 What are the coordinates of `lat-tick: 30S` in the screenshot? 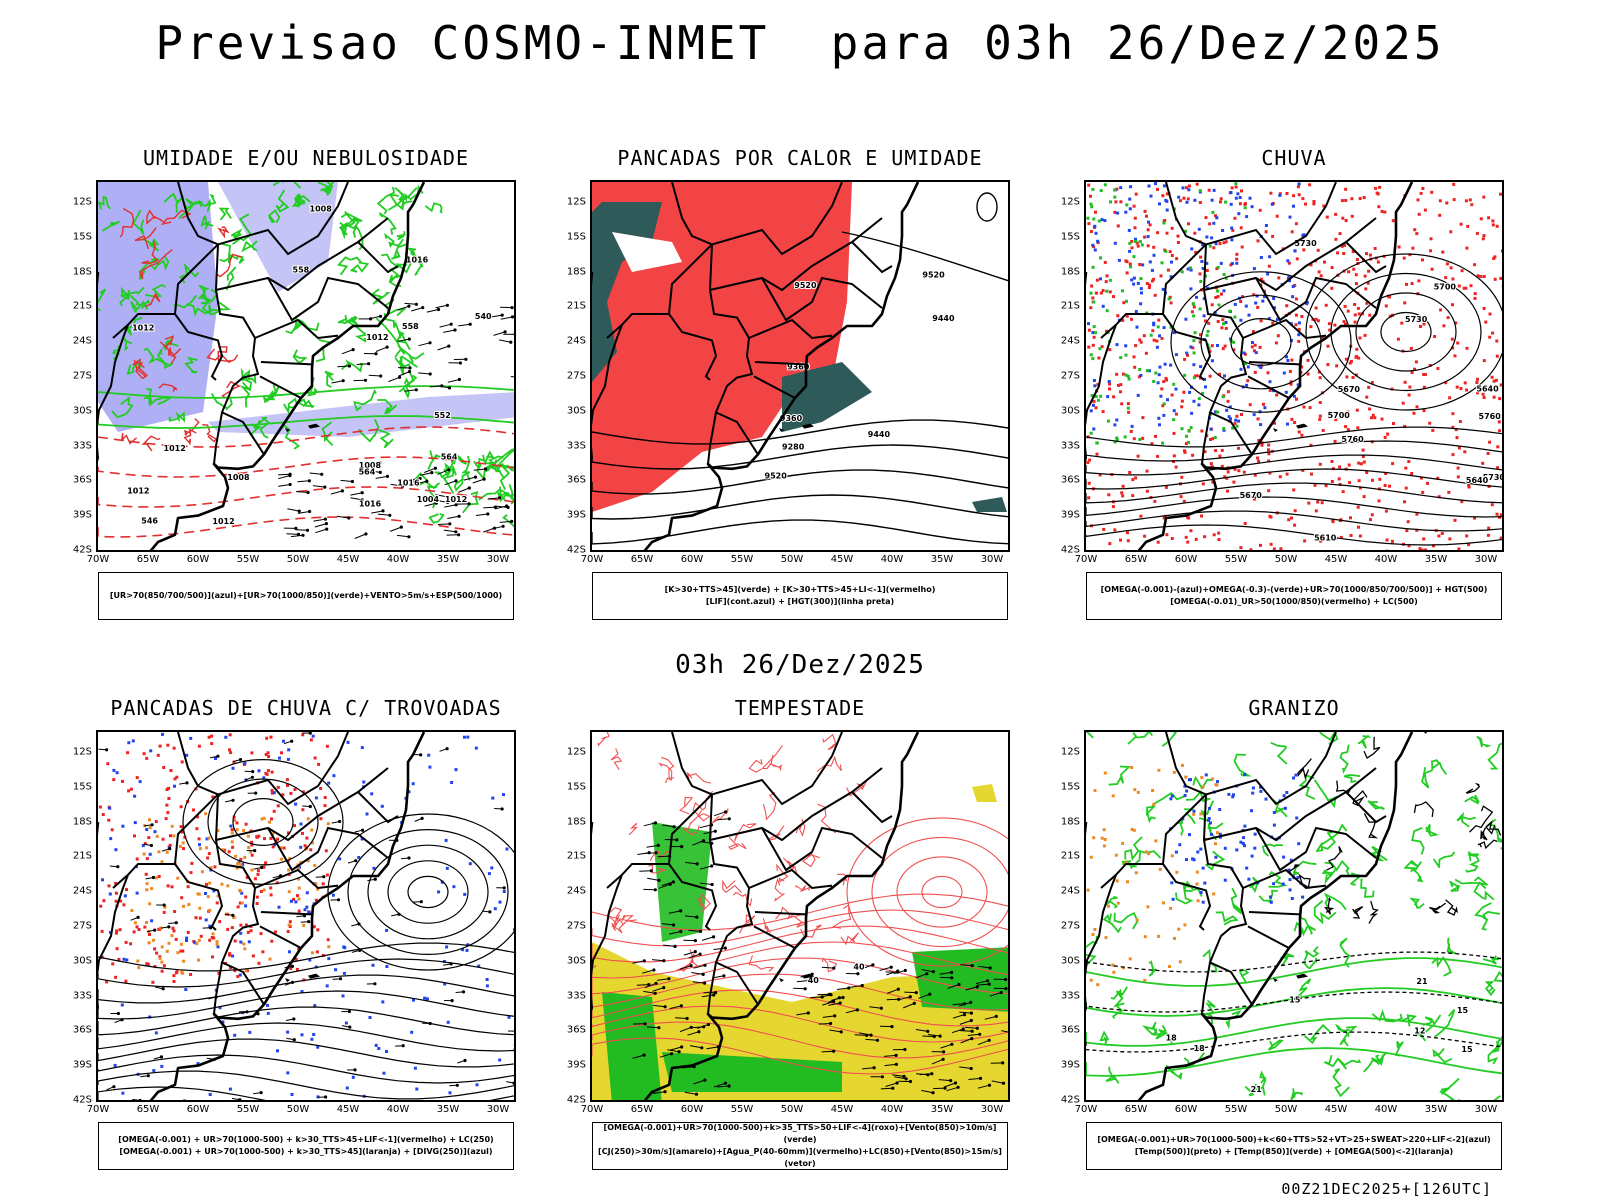 It's located at (1070, 961).